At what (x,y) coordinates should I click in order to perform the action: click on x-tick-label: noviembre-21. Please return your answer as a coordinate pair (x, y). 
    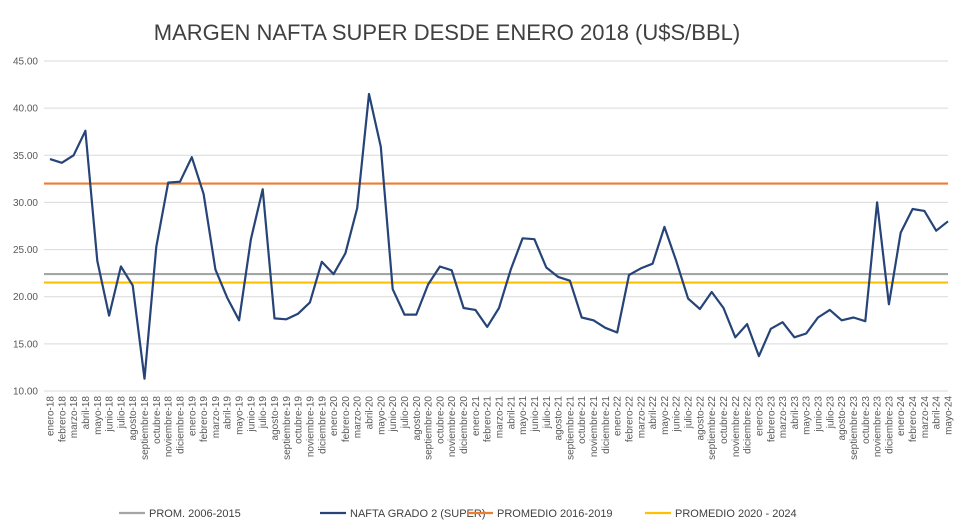
    Looking at the image, I should click on (594, 427).